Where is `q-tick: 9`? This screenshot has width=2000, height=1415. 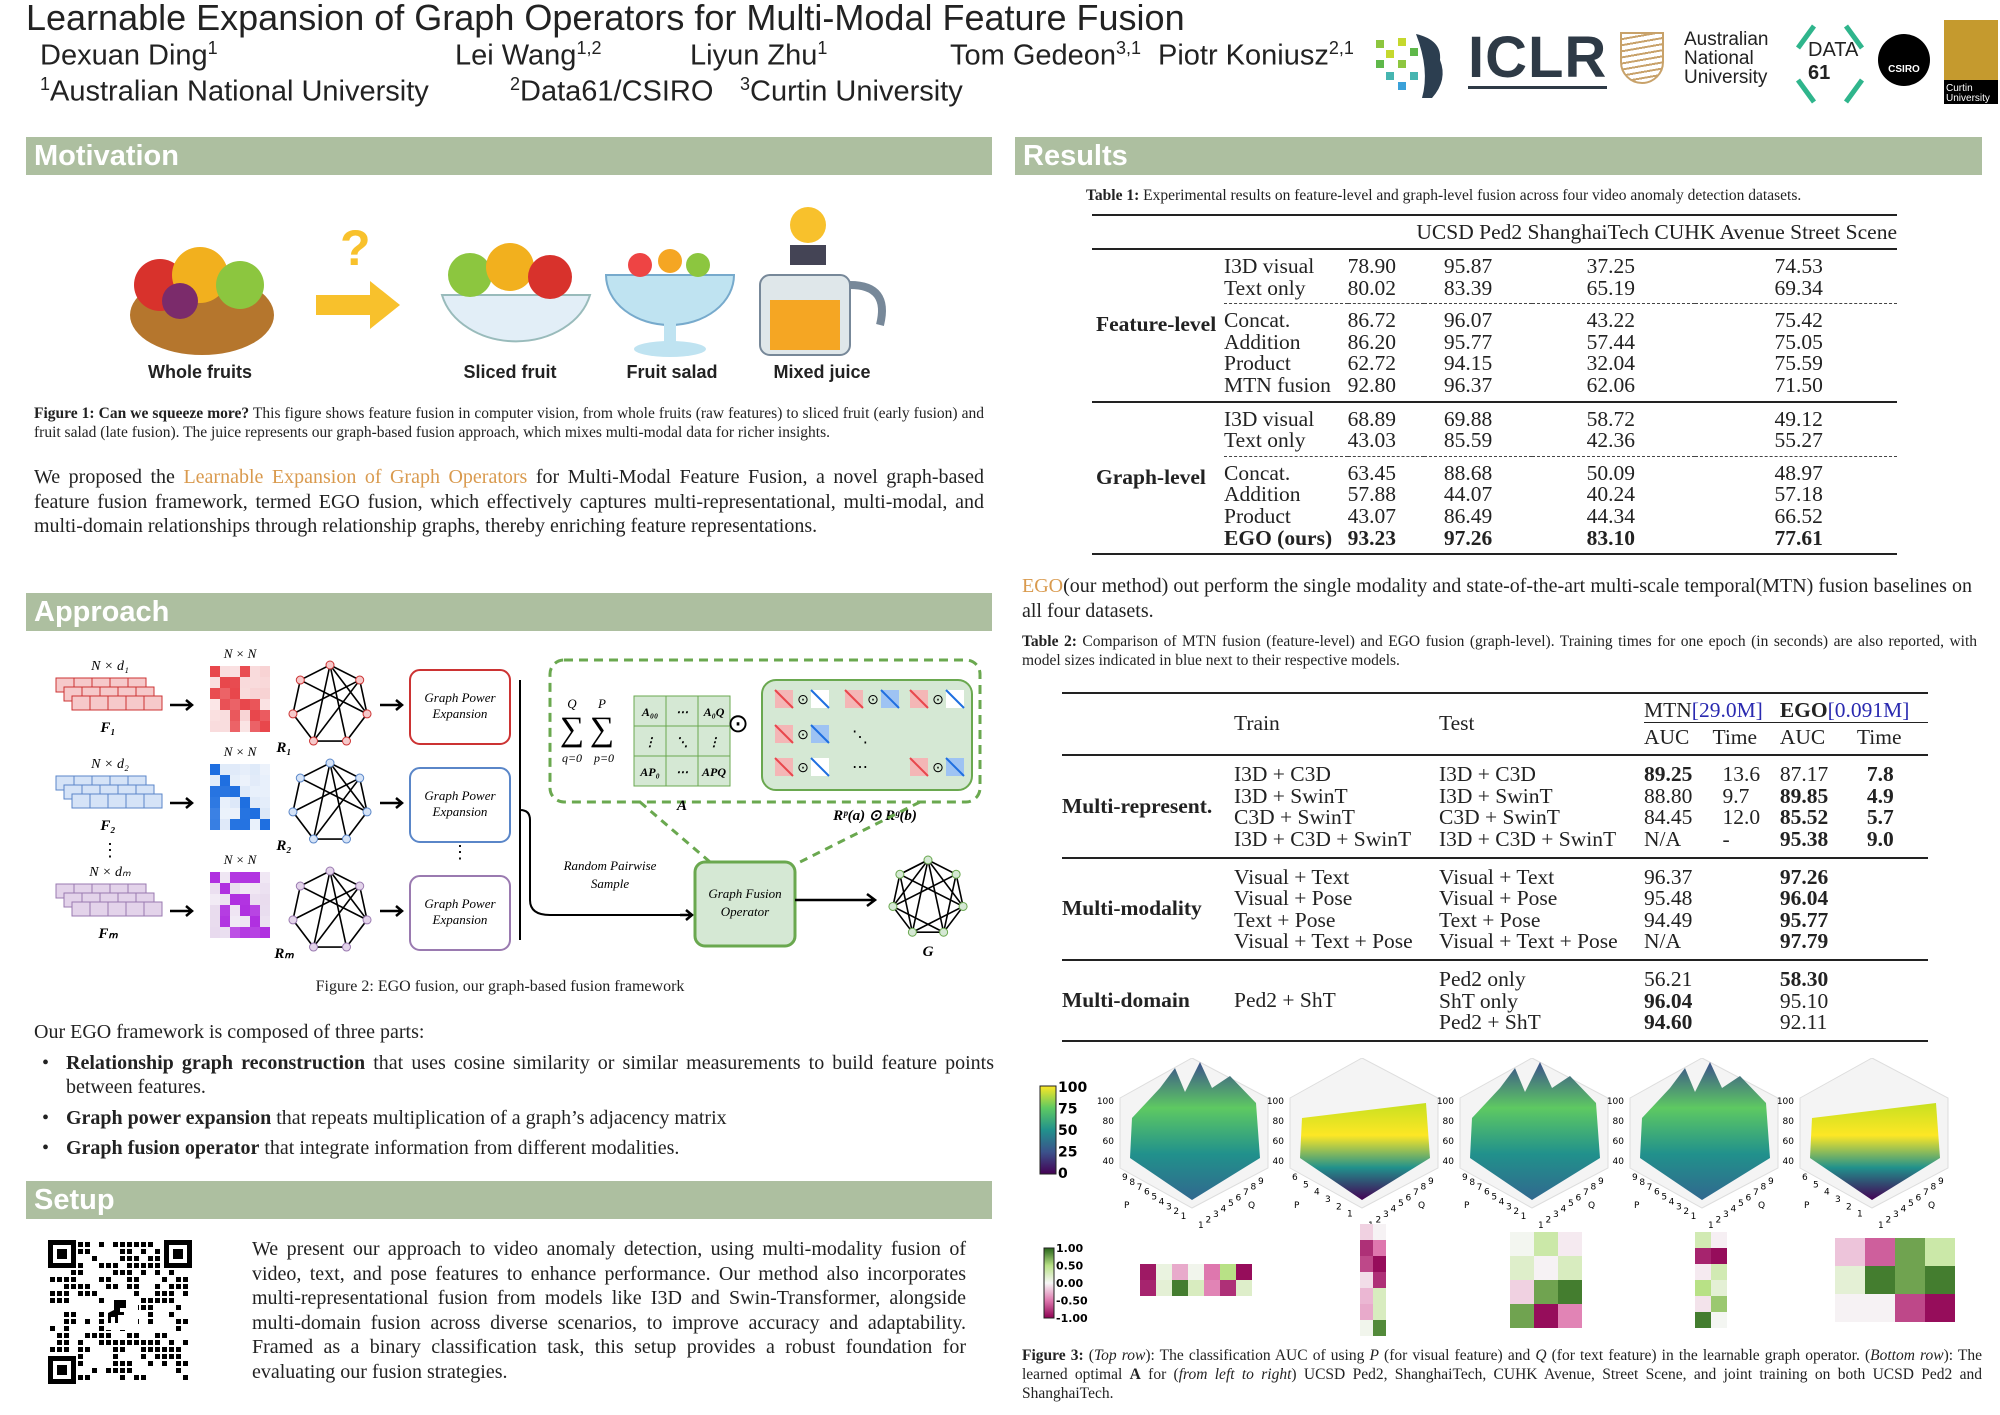
q-tick: 9 is located at coordinates (1261, 1182).